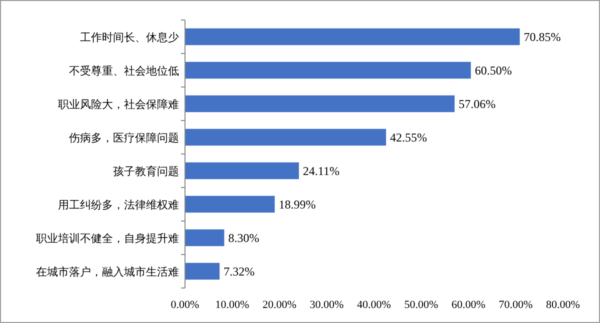 The width and height of the screenshot is (600, 323). Describe the element at coordinates (542, 37) in the screenshot. I see `data-label: 70.85%` at that location.